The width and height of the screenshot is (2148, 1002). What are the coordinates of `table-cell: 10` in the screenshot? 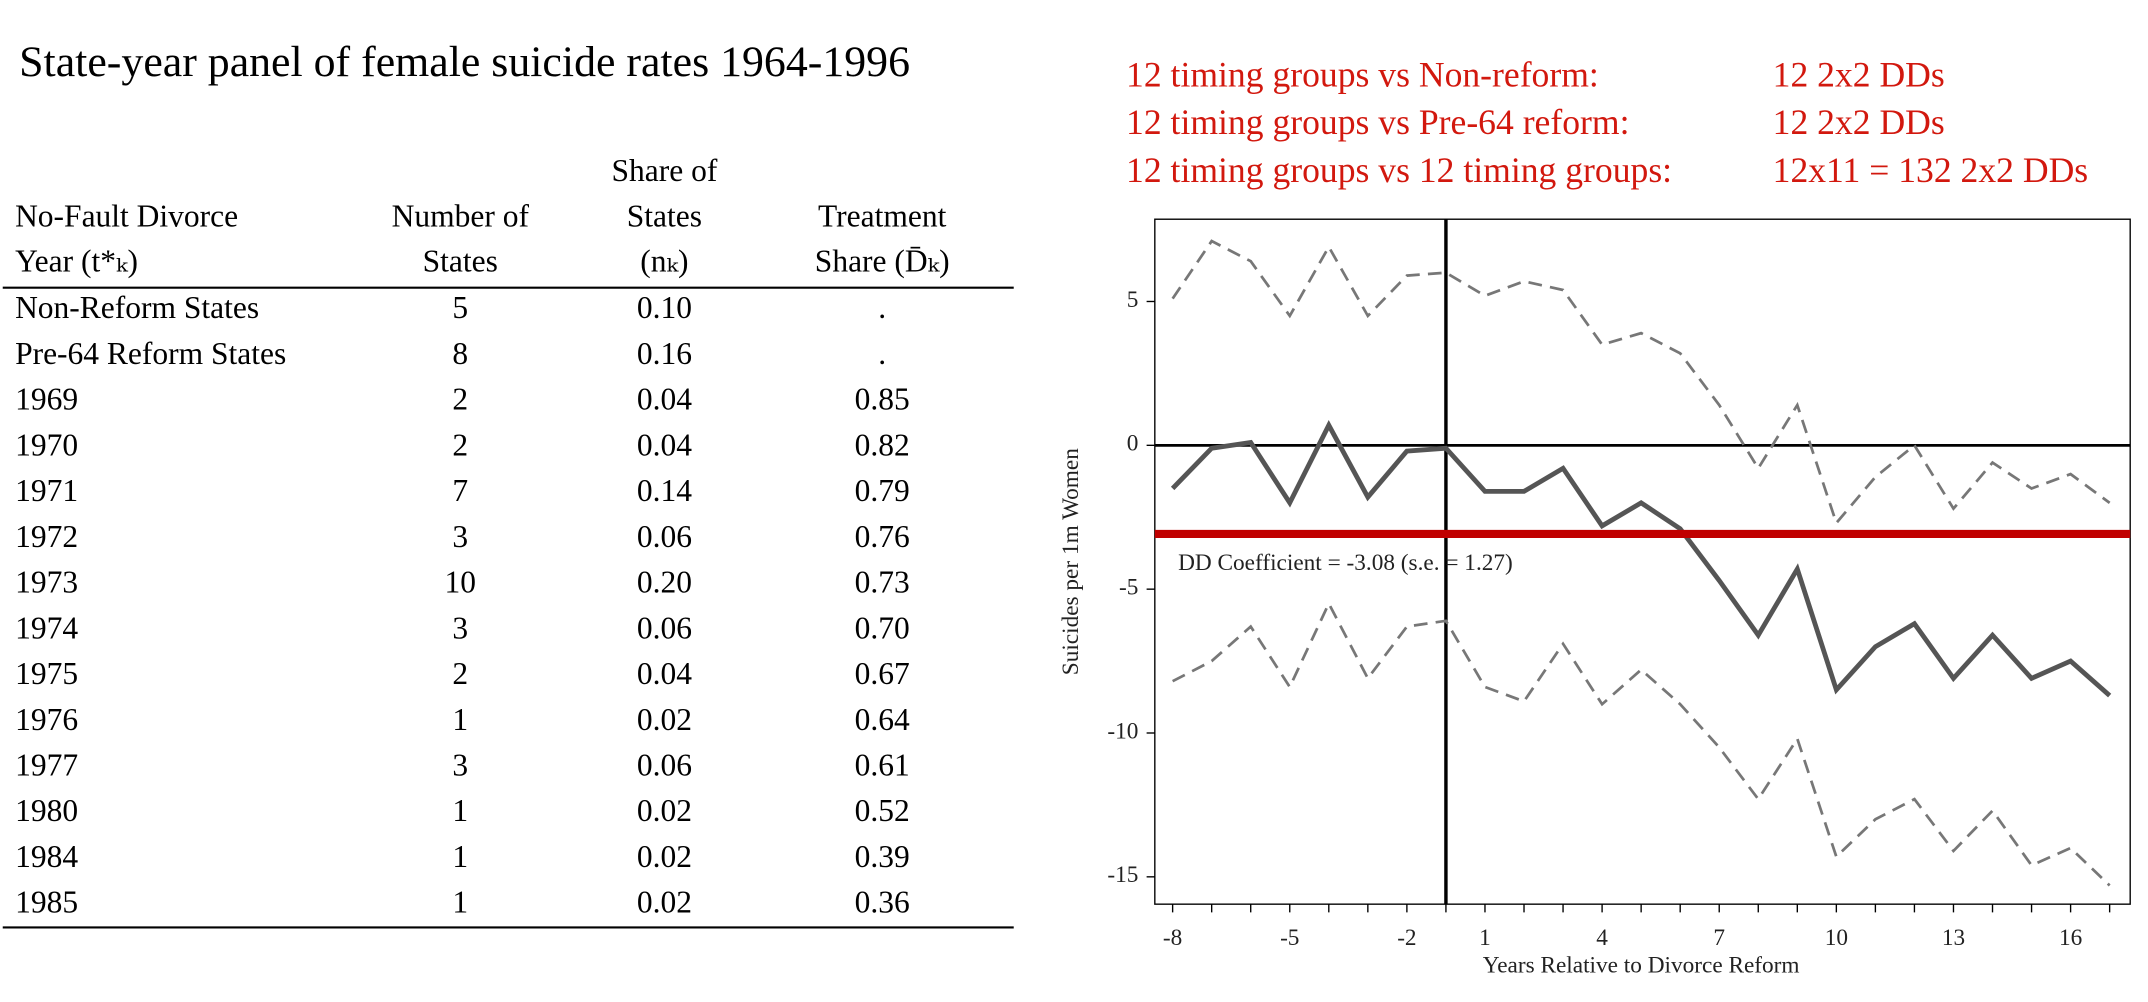 It's located at (461, 582).